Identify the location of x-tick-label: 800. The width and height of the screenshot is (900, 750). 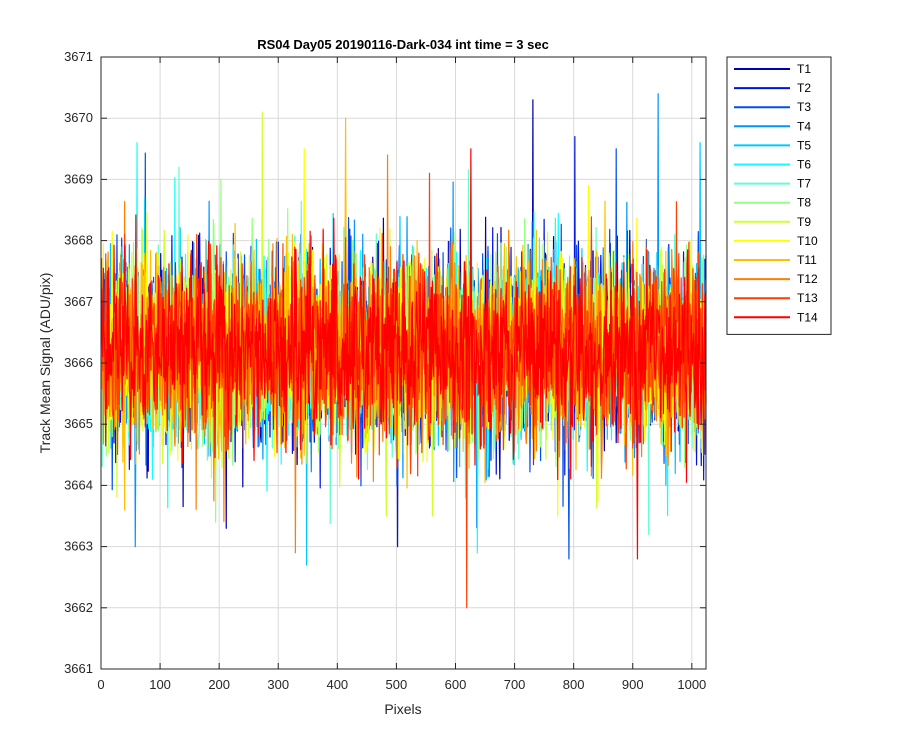
(574, 684).